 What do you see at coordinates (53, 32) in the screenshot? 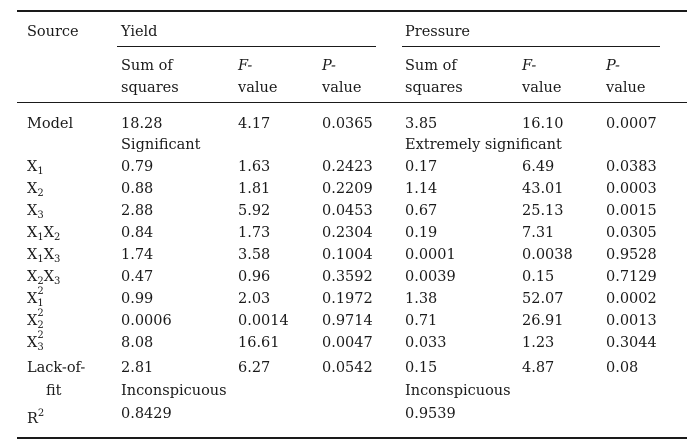
I see `header-source: Source` at bounding box center [53, 32].